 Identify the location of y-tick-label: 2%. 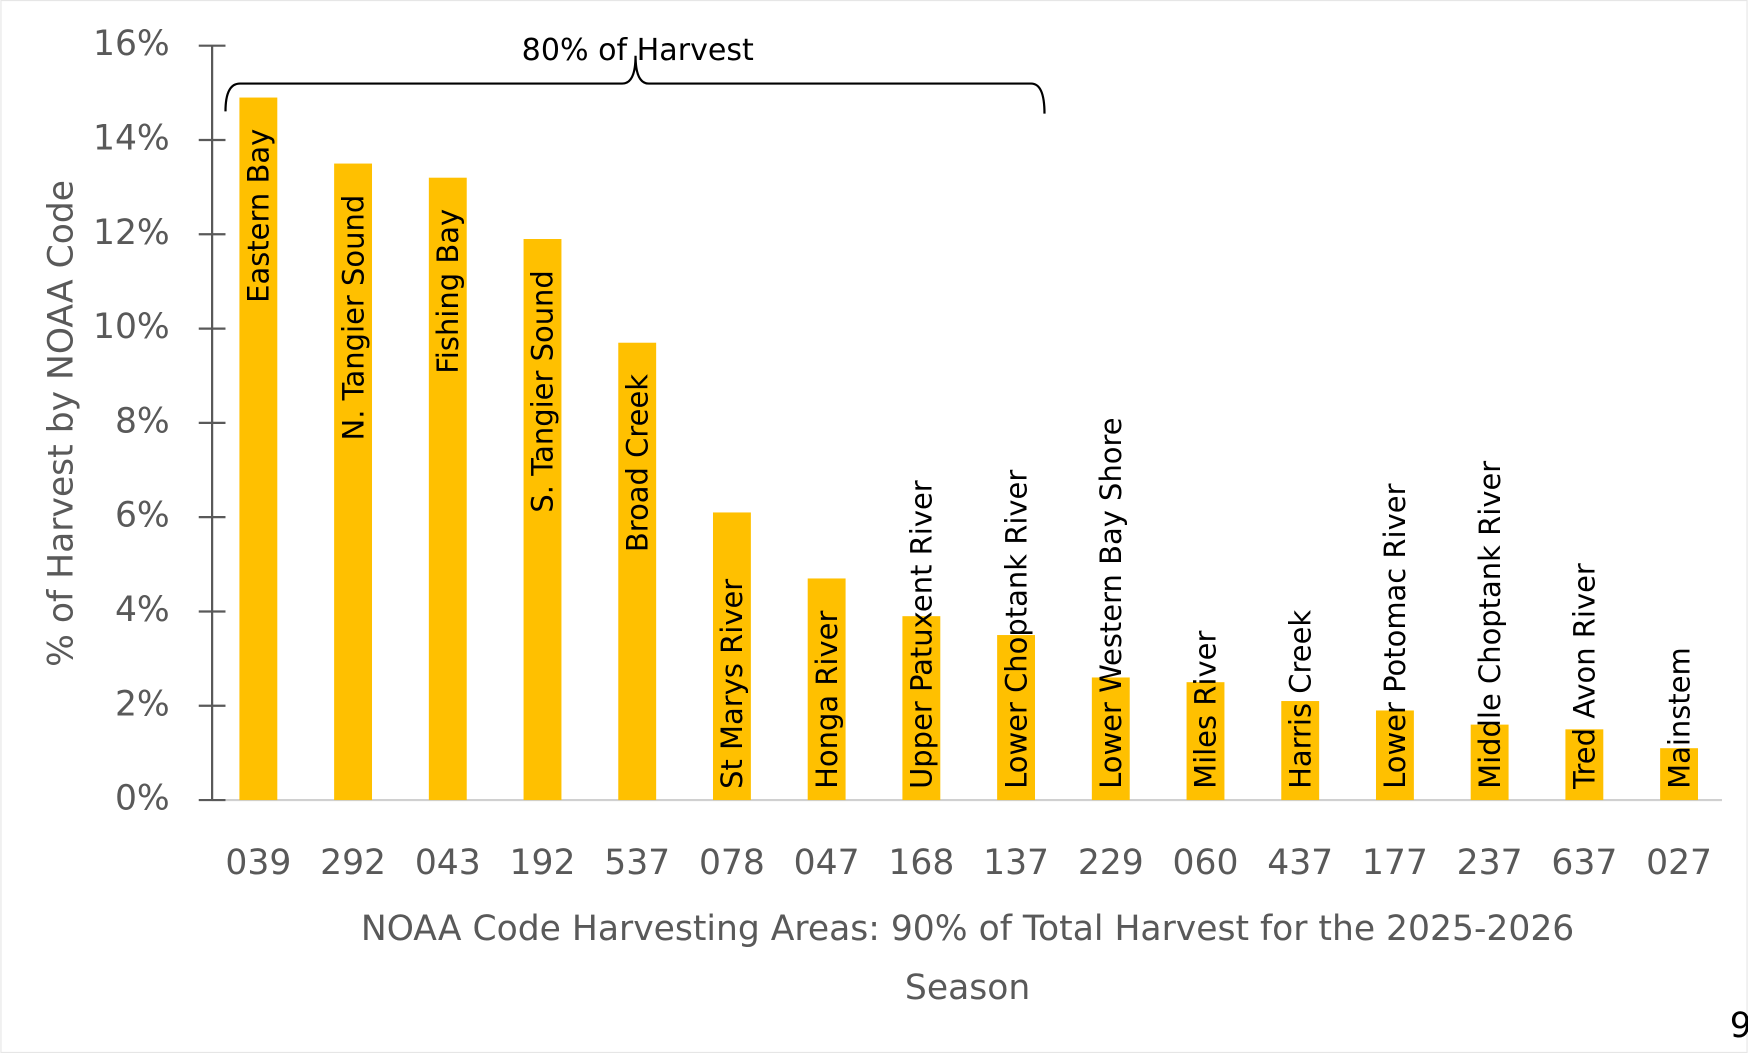
(142, 704).